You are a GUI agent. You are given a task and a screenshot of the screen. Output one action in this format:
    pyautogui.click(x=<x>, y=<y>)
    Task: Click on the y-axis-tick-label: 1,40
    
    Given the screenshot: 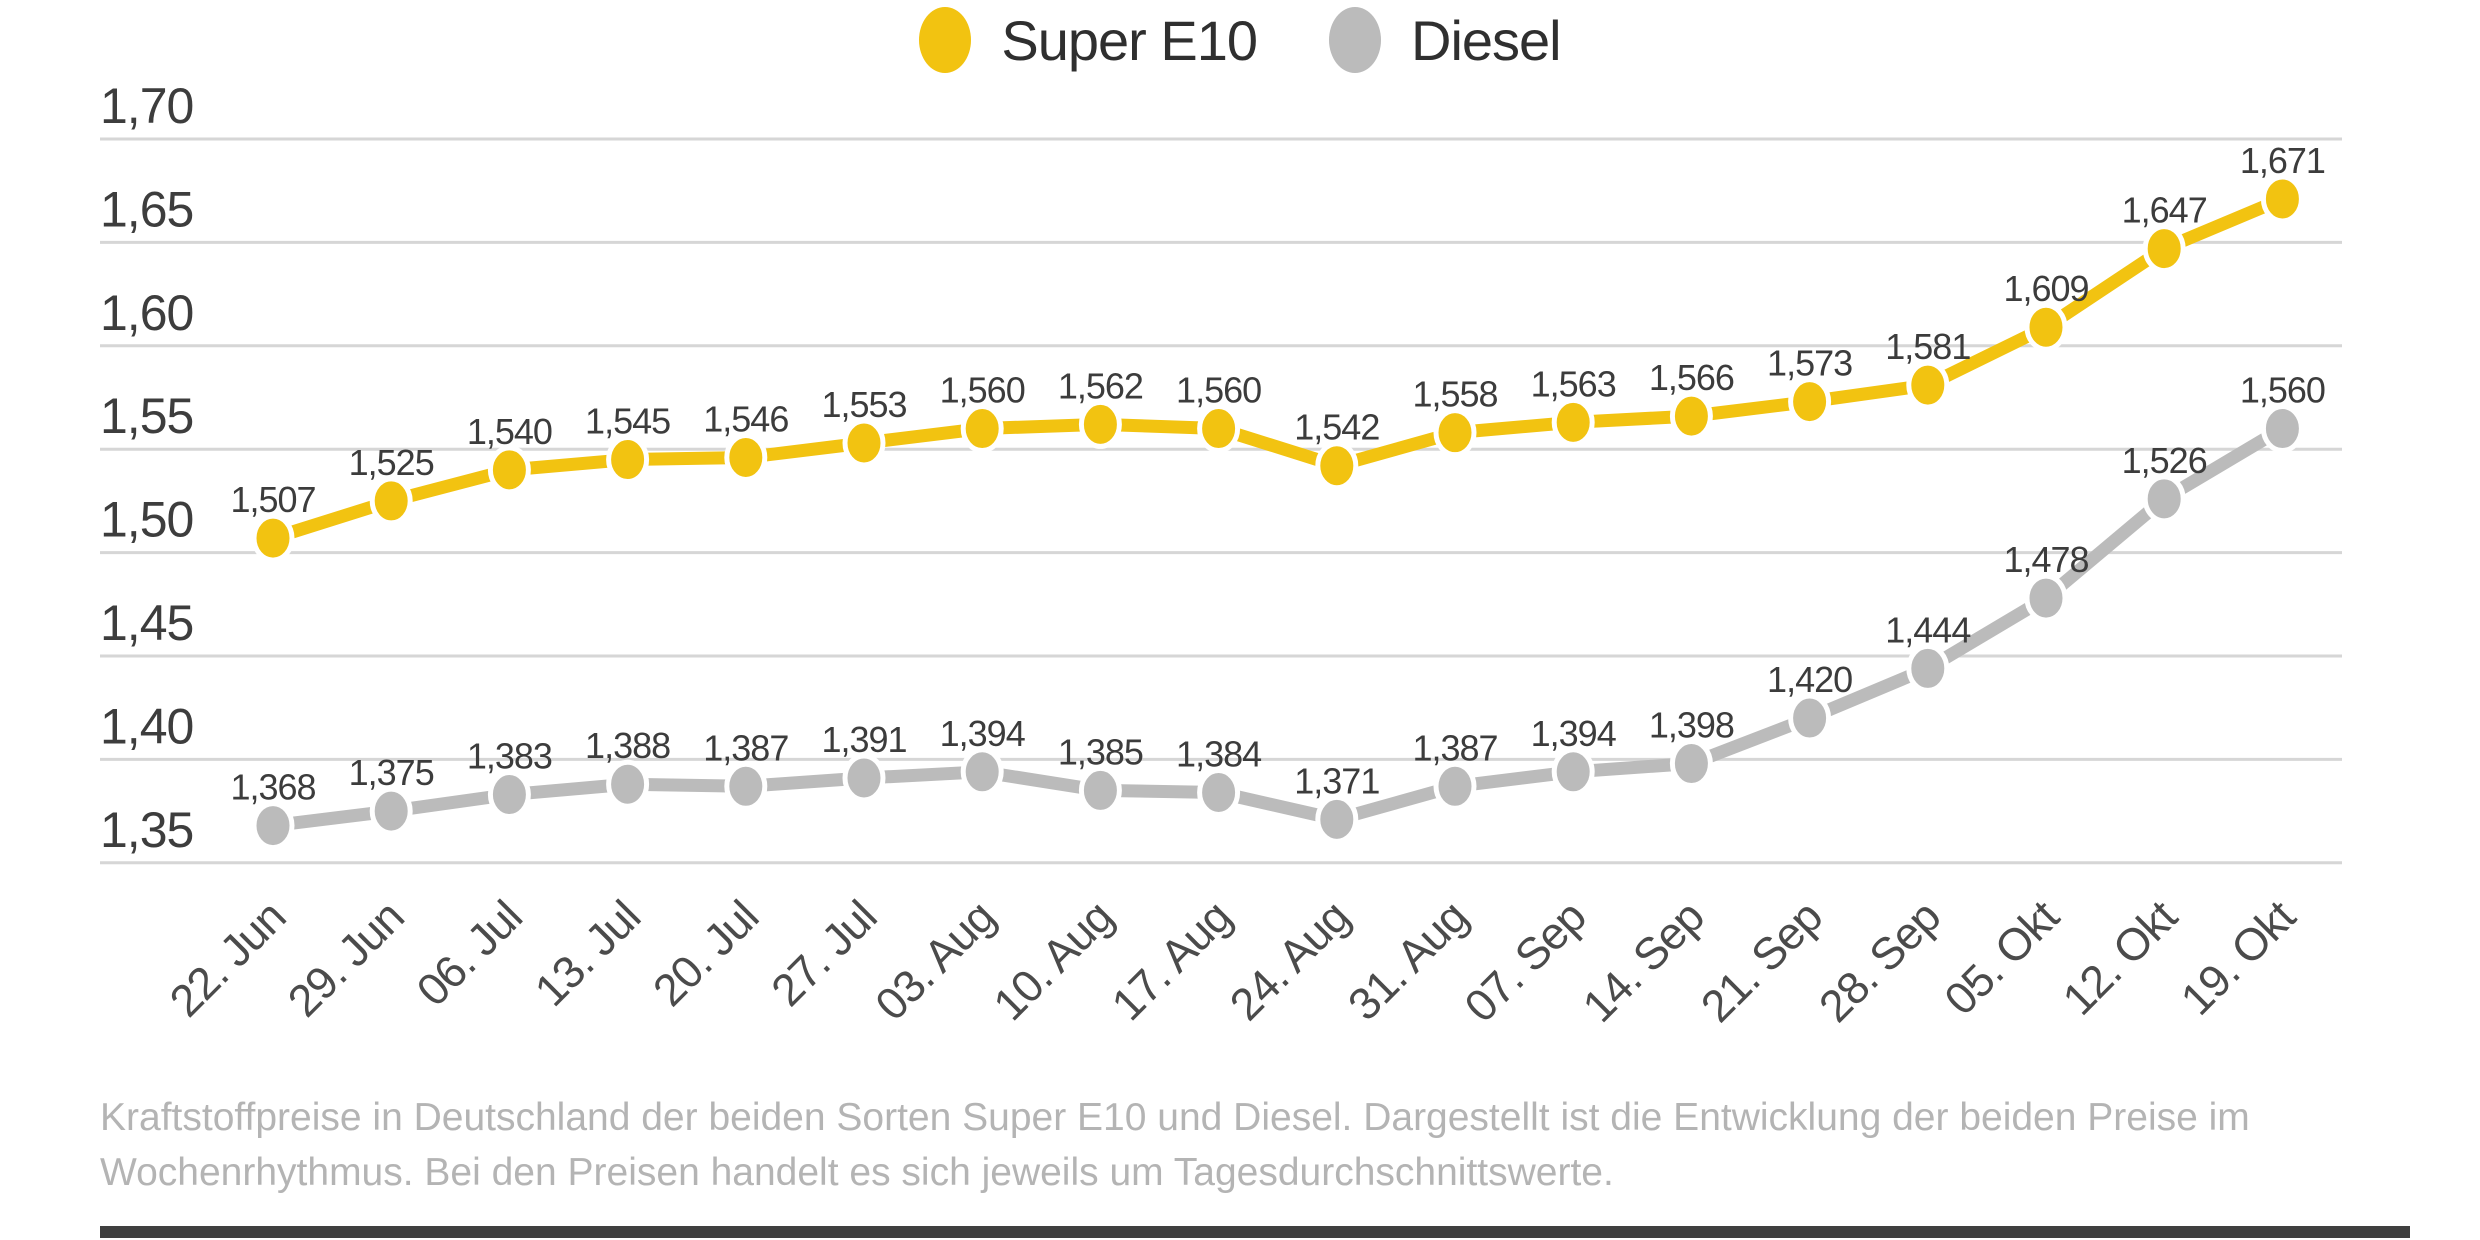 What is the action you would take?
    pyautogui.click(x=146, y=726)
    